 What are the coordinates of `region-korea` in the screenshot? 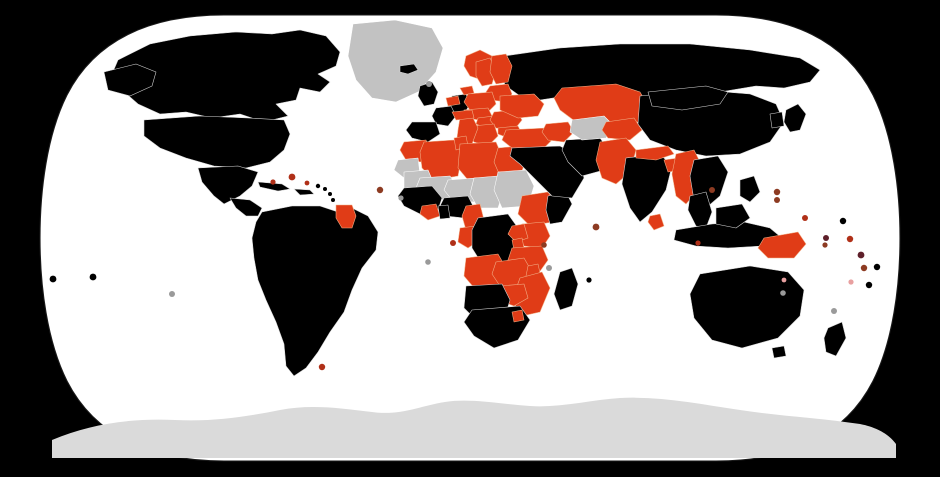 It's located at (777, 120).